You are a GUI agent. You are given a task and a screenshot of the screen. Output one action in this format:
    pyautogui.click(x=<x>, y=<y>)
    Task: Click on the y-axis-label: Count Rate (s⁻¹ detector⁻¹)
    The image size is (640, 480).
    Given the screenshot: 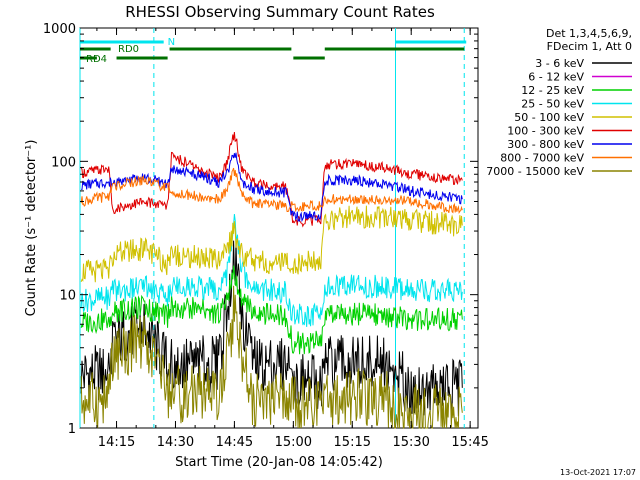 What is the action you would take?
    pyautogui.click(x=31, y=228)
    